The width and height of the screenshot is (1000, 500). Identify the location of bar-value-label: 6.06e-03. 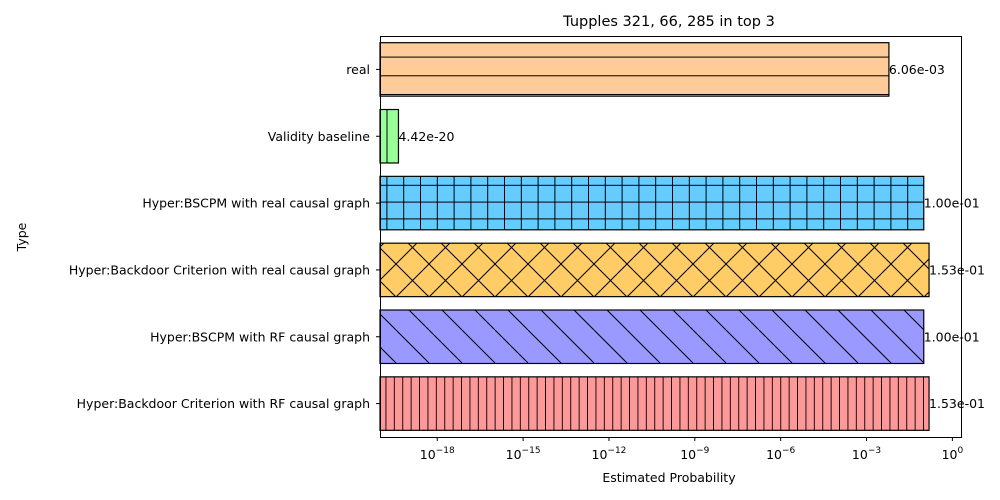
(917, 69).